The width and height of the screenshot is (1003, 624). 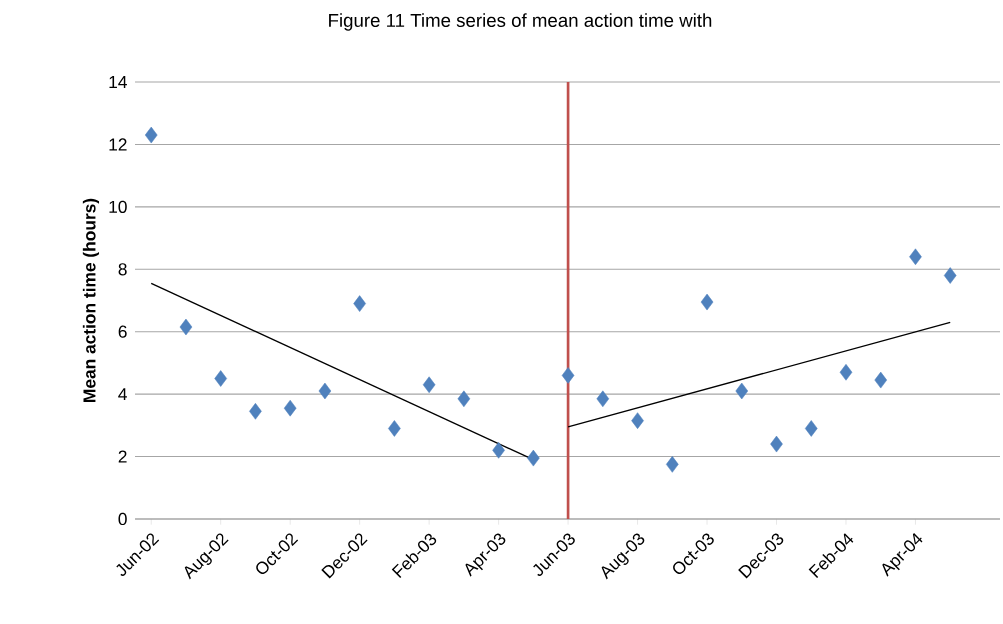 I want to click on y-tick-label: 4, so click(x=122, y=394).